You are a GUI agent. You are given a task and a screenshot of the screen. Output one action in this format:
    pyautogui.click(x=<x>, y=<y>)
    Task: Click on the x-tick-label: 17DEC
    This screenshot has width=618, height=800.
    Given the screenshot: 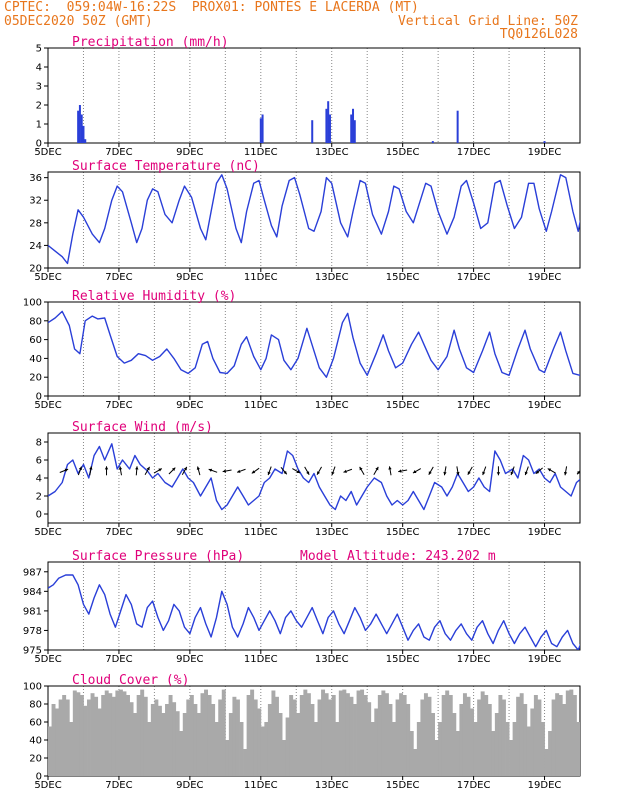 What is the action you would take?
    pyautogui.click(x=474, y=405)
    